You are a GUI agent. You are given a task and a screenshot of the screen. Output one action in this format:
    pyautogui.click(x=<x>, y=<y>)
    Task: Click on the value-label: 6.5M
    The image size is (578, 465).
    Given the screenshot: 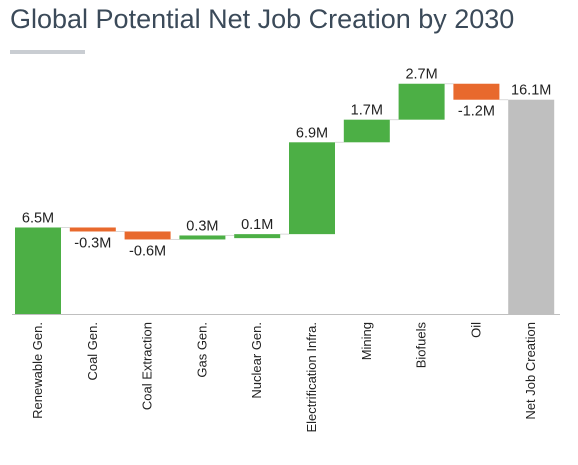 What is the action you would take?
    pyautogui.click(x=38, y=218)
    